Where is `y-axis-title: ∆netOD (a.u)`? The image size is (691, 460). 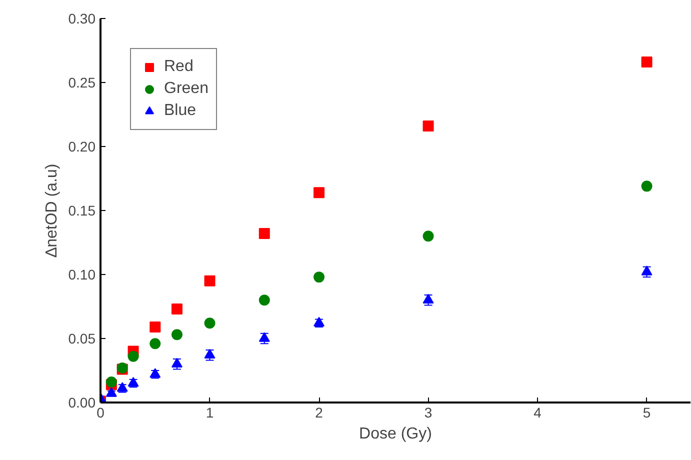
y-axis-title: ∆netOD (a.u) is located at coordinates (51, 211).